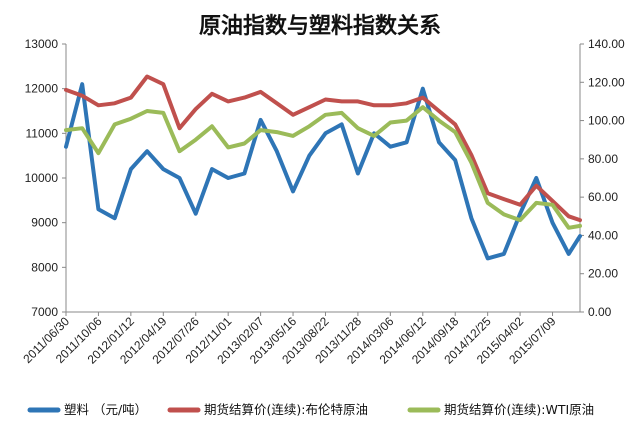 The height and width of the screenshot is (427, 640). I want to click on y-right-tick-label: 140.00, so click(606, 44).